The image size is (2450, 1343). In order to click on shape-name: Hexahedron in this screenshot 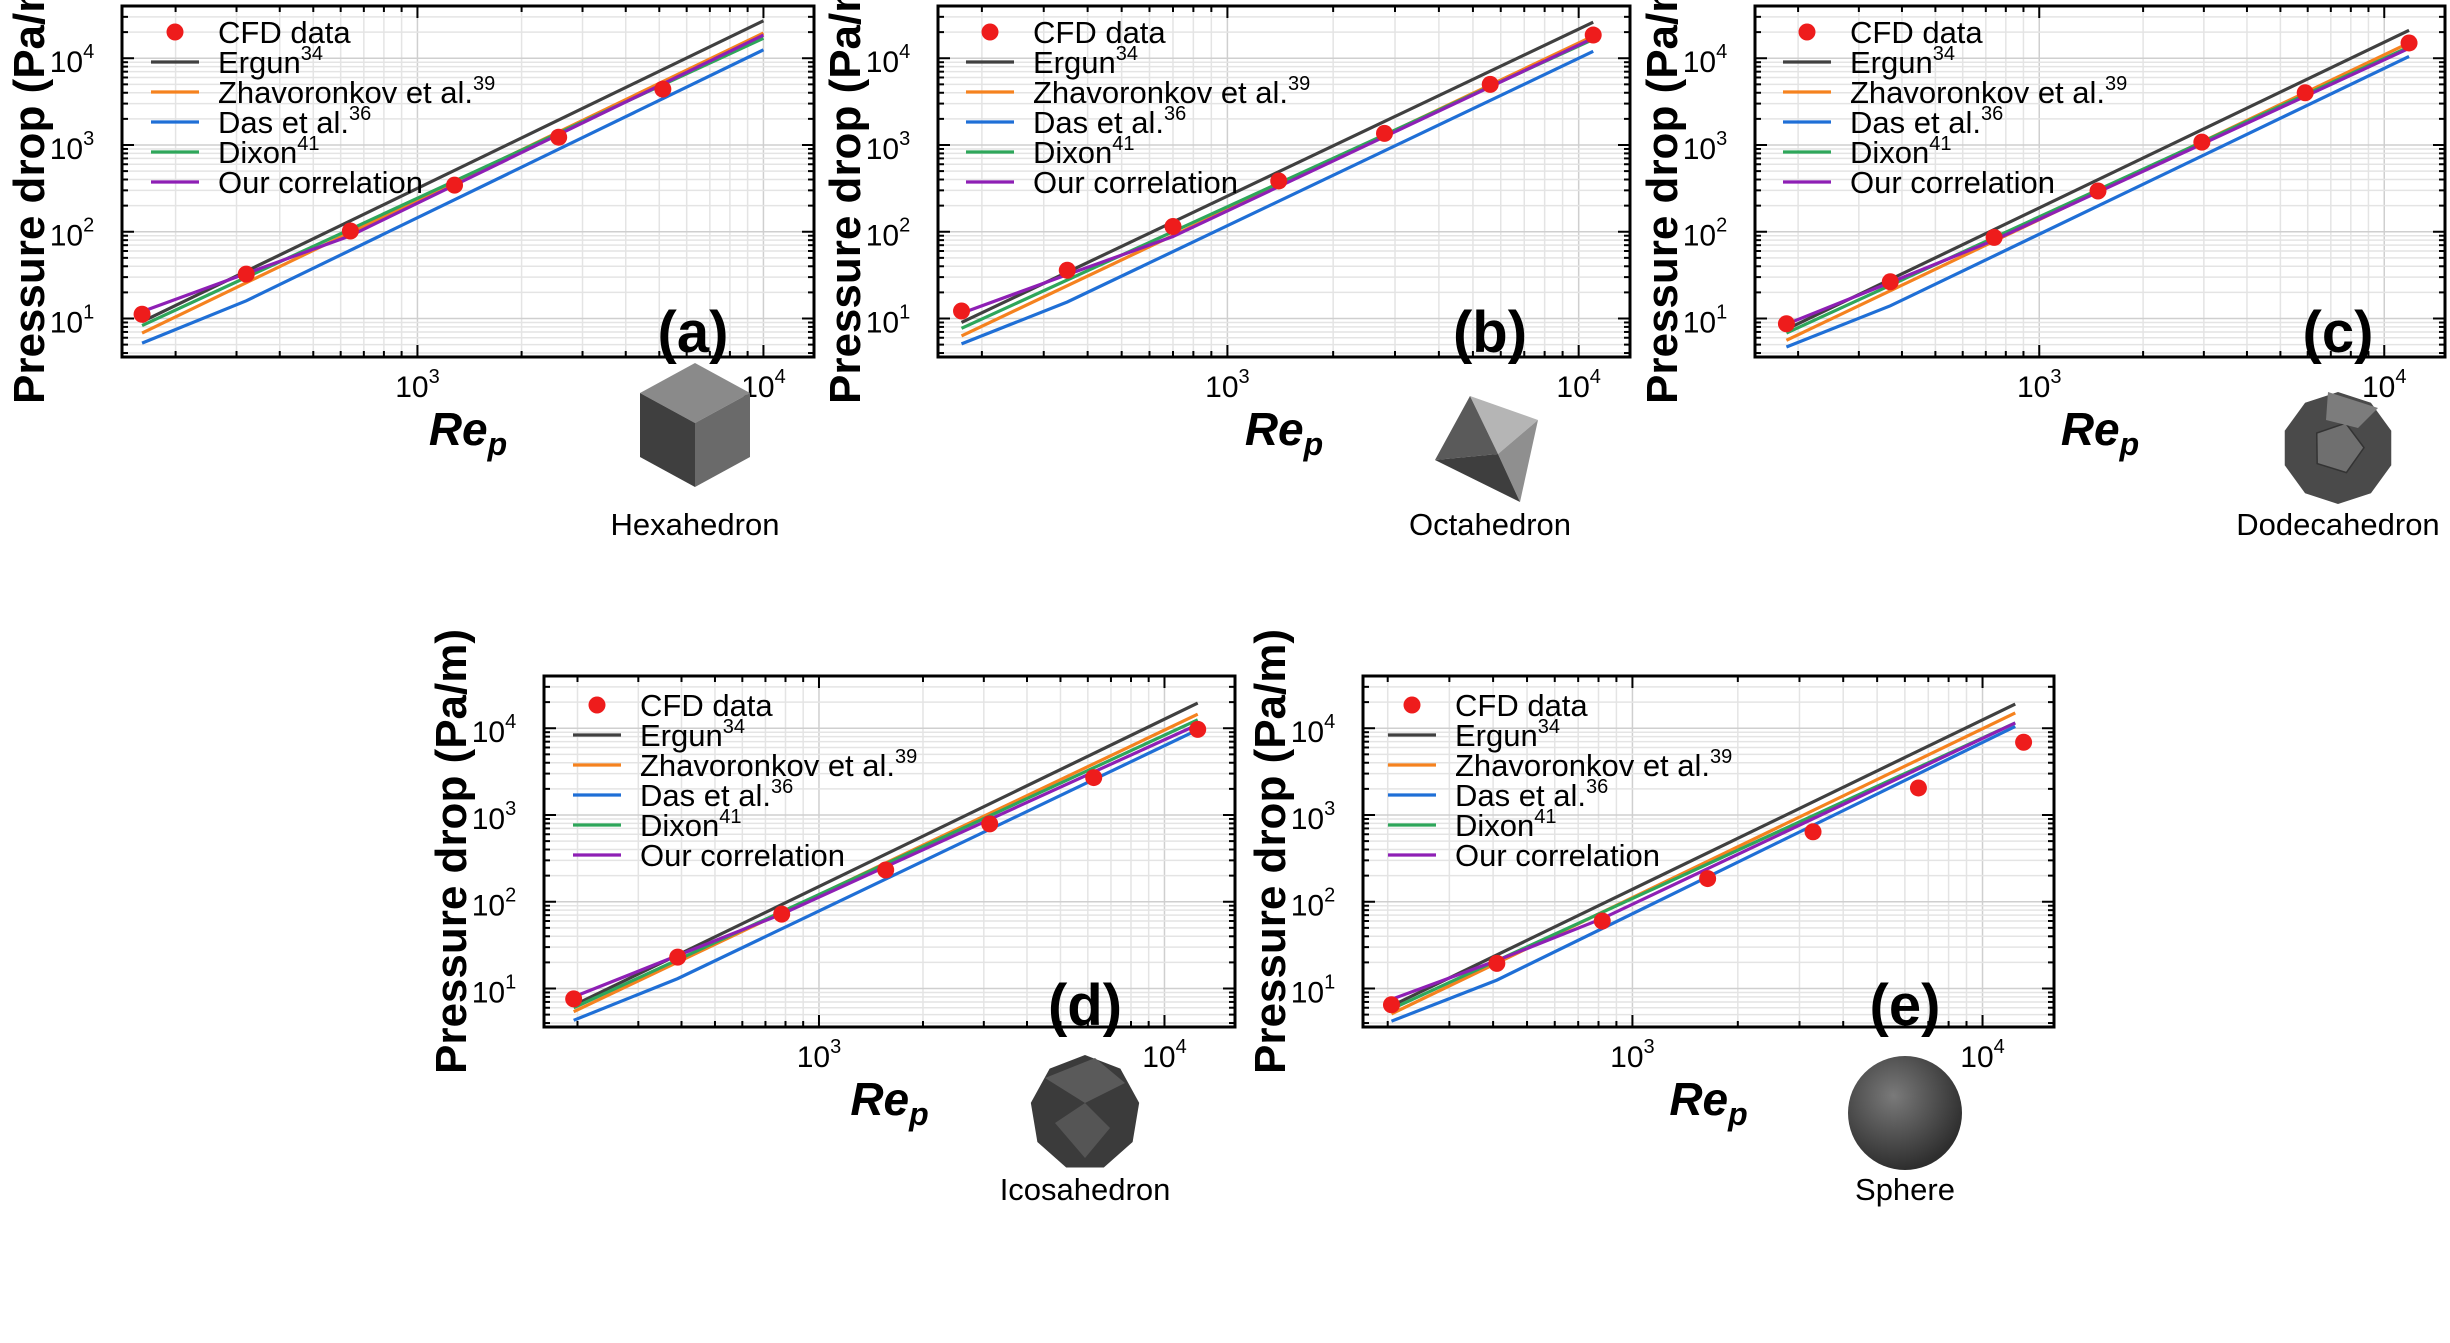, I will do `click(695, 524)`.